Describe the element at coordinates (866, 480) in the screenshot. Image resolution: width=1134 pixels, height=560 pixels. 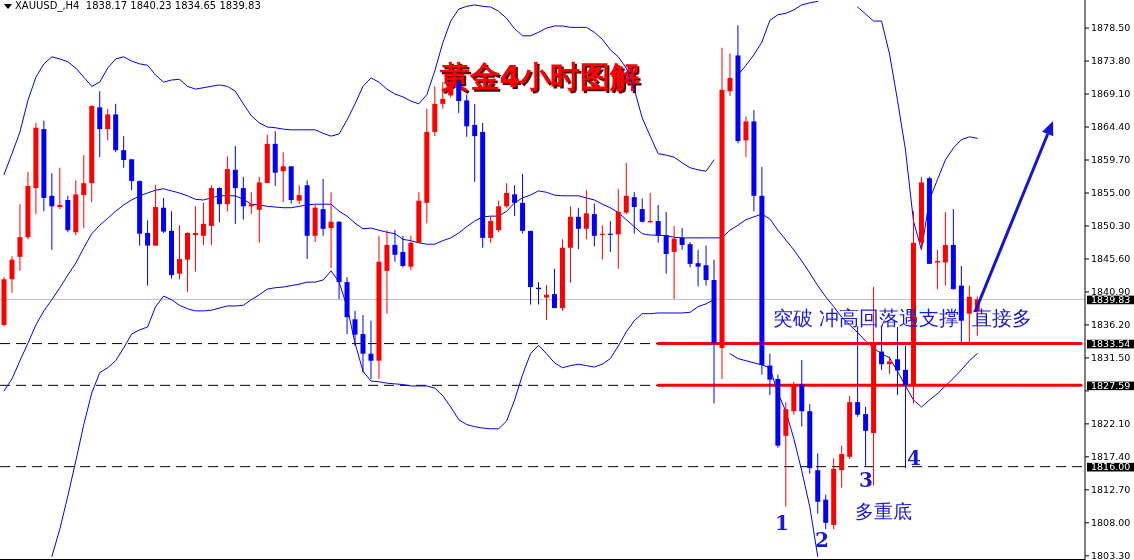
I see `annotation: 3` at that location.